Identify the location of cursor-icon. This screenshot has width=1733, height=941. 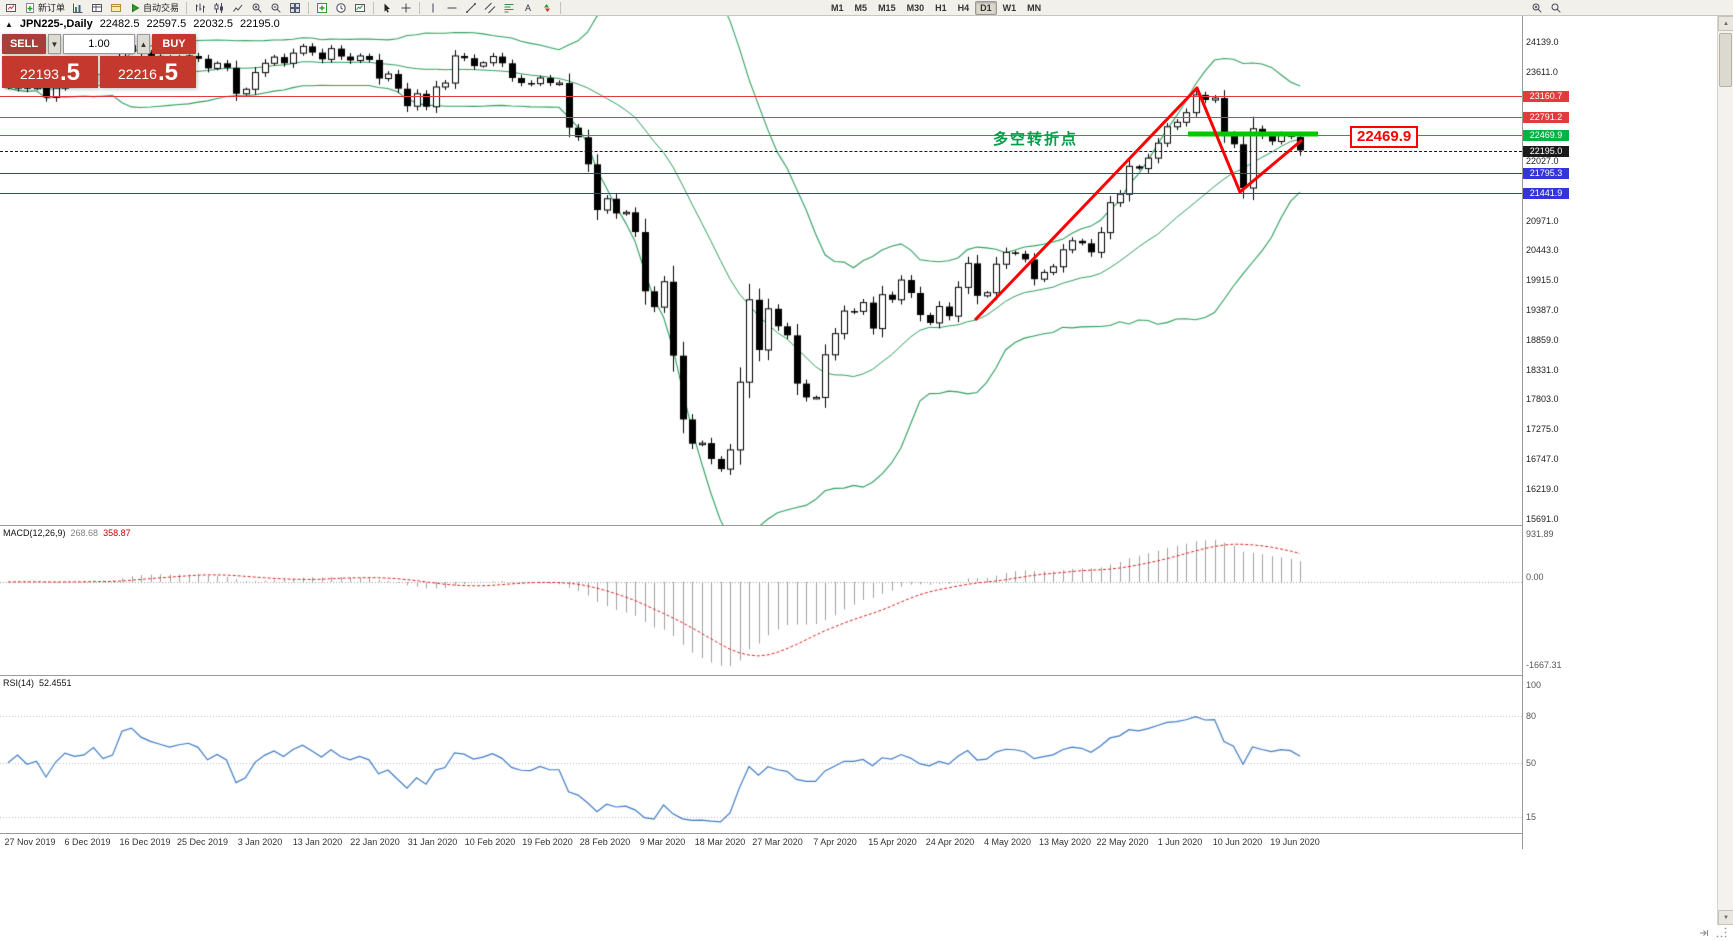
(387, 8).